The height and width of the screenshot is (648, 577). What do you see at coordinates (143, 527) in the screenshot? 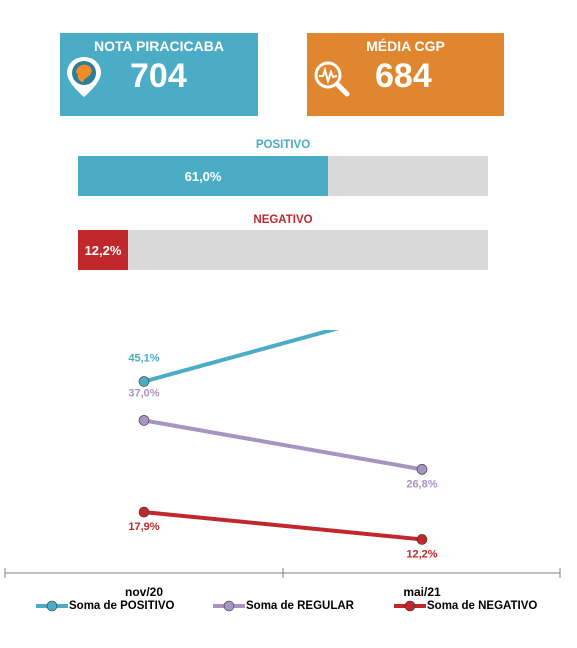
I see `data-label: 17,9%` at bounding box center [143, 527].